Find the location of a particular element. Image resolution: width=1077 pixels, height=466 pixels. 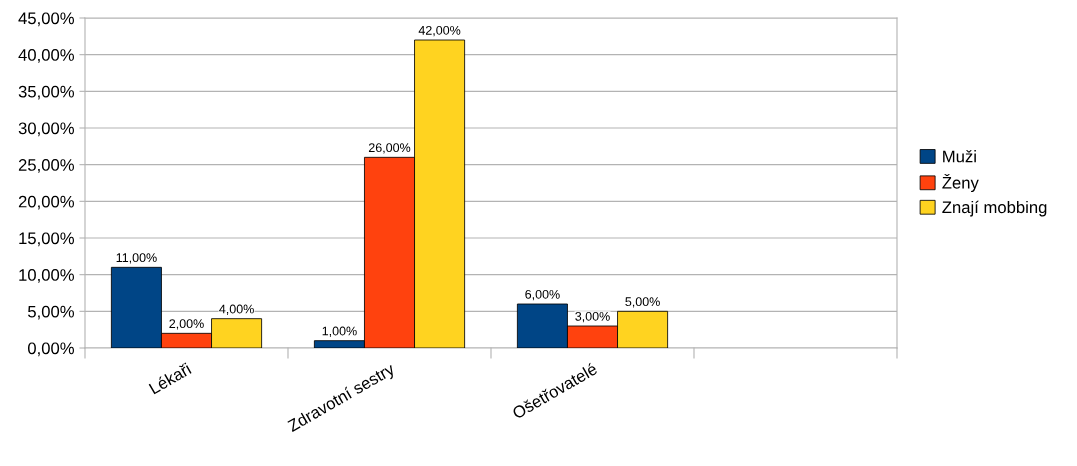

y-tick-label: 45,00% is located at coordinates (46, 19).